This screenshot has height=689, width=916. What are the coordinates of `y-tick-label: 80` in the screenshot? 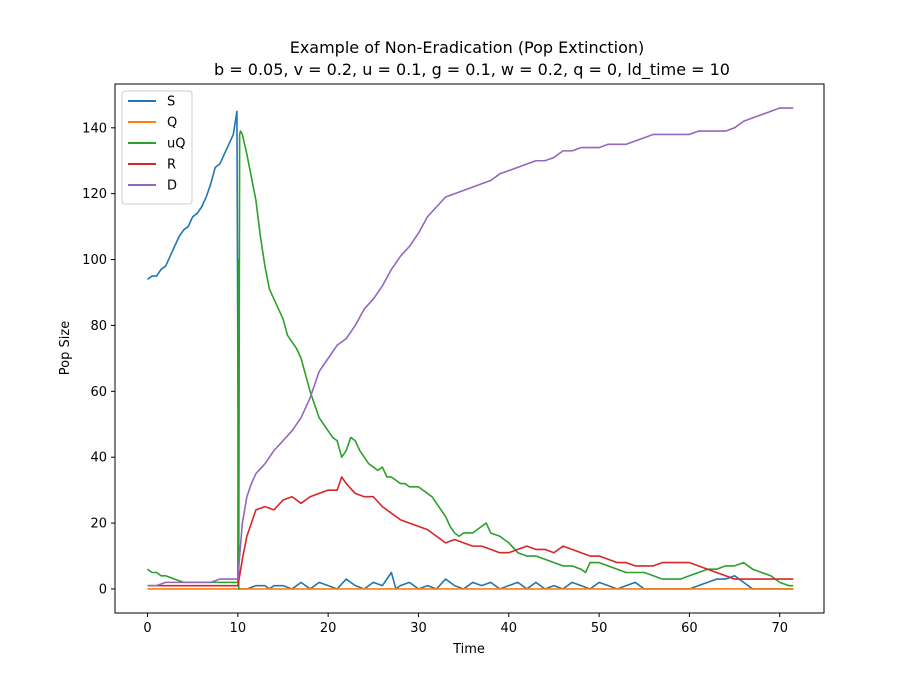 It's located at (98, 326).